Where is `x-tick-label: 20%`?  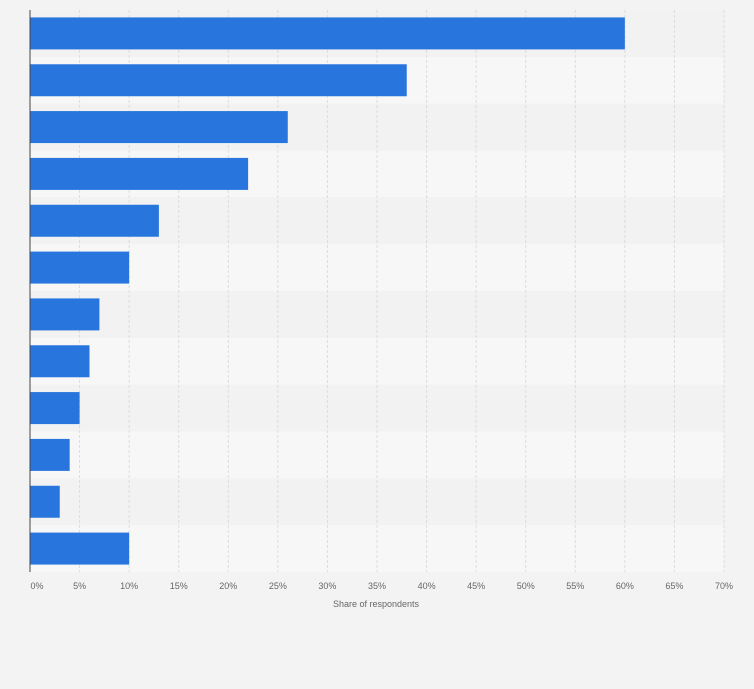 x-tick-label: 20% is located at coordinates (228, 586).